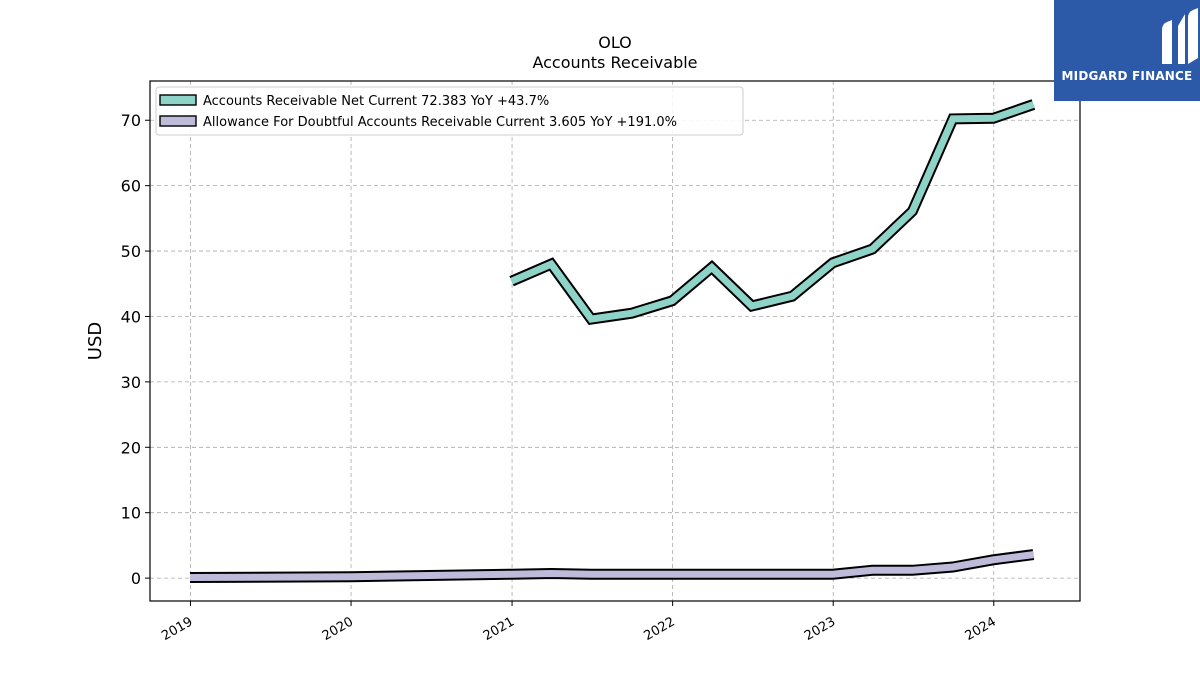  I want to click on legend-swatch-net-current, so click(178, 100).